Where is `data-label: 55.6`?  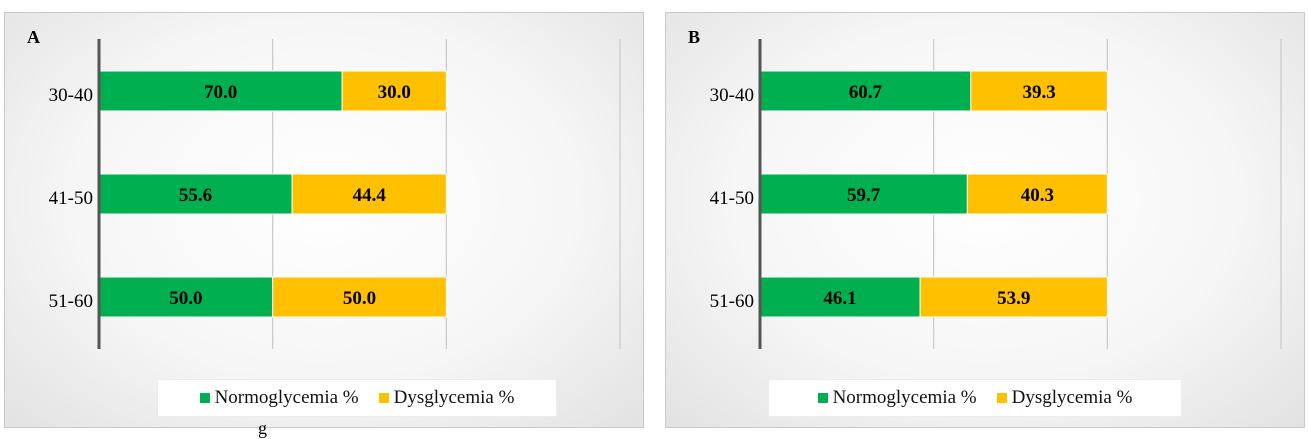 data-label: 55.6 is located at coordinates (195, 195).